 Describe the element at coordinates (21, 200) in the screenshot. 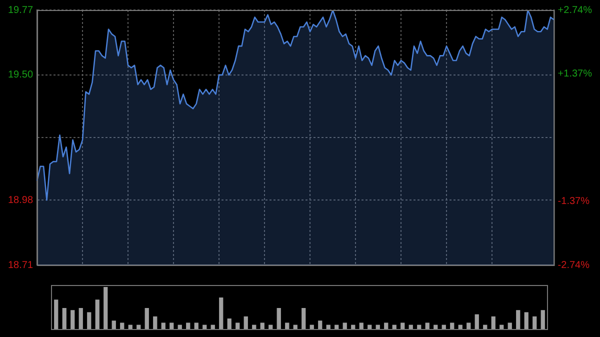

I see `y-tick-label: 18.98` at that location.